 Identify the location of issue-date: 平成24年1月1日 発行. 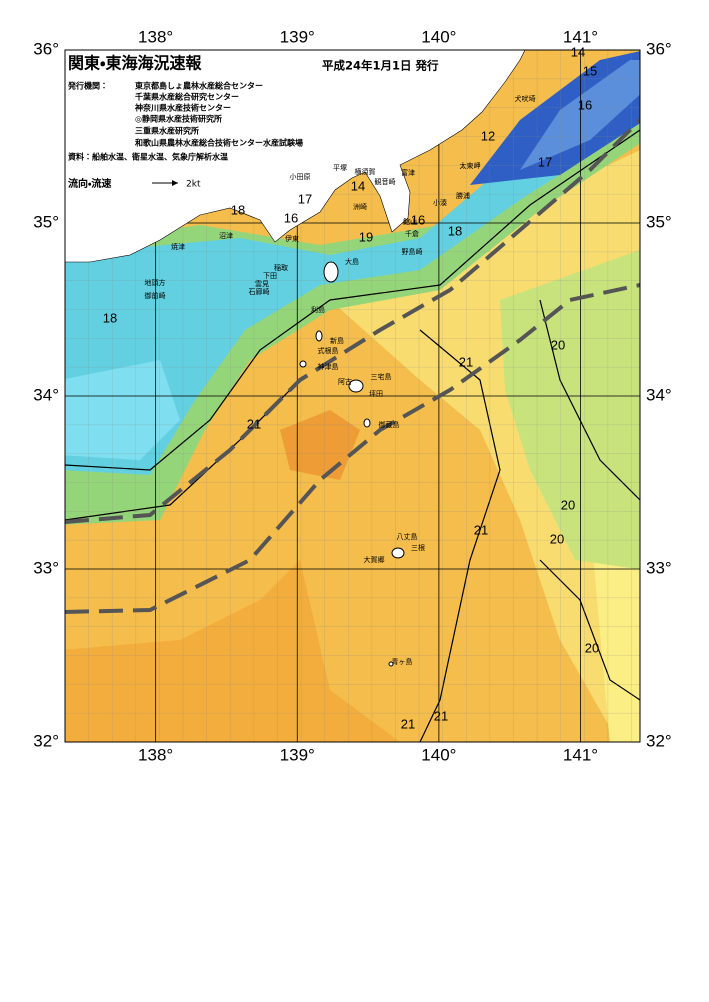
(380, 66).